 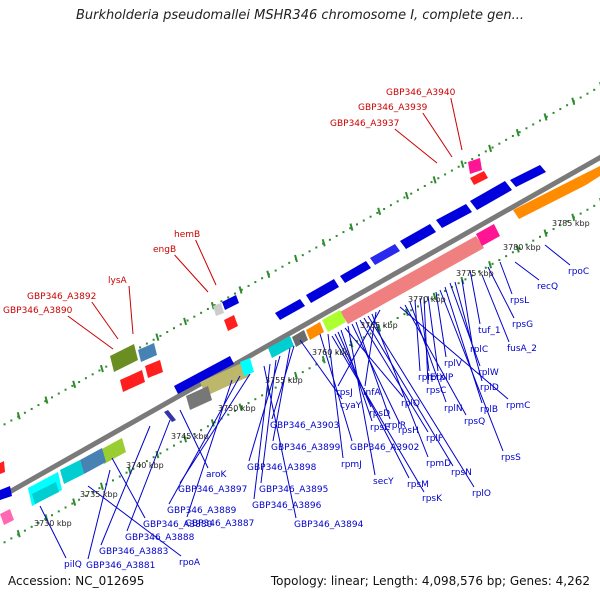 What do you see at coordinates (132, 381) in the screenshot?
I see `feature-A3890` at bounding box center [132, 381].